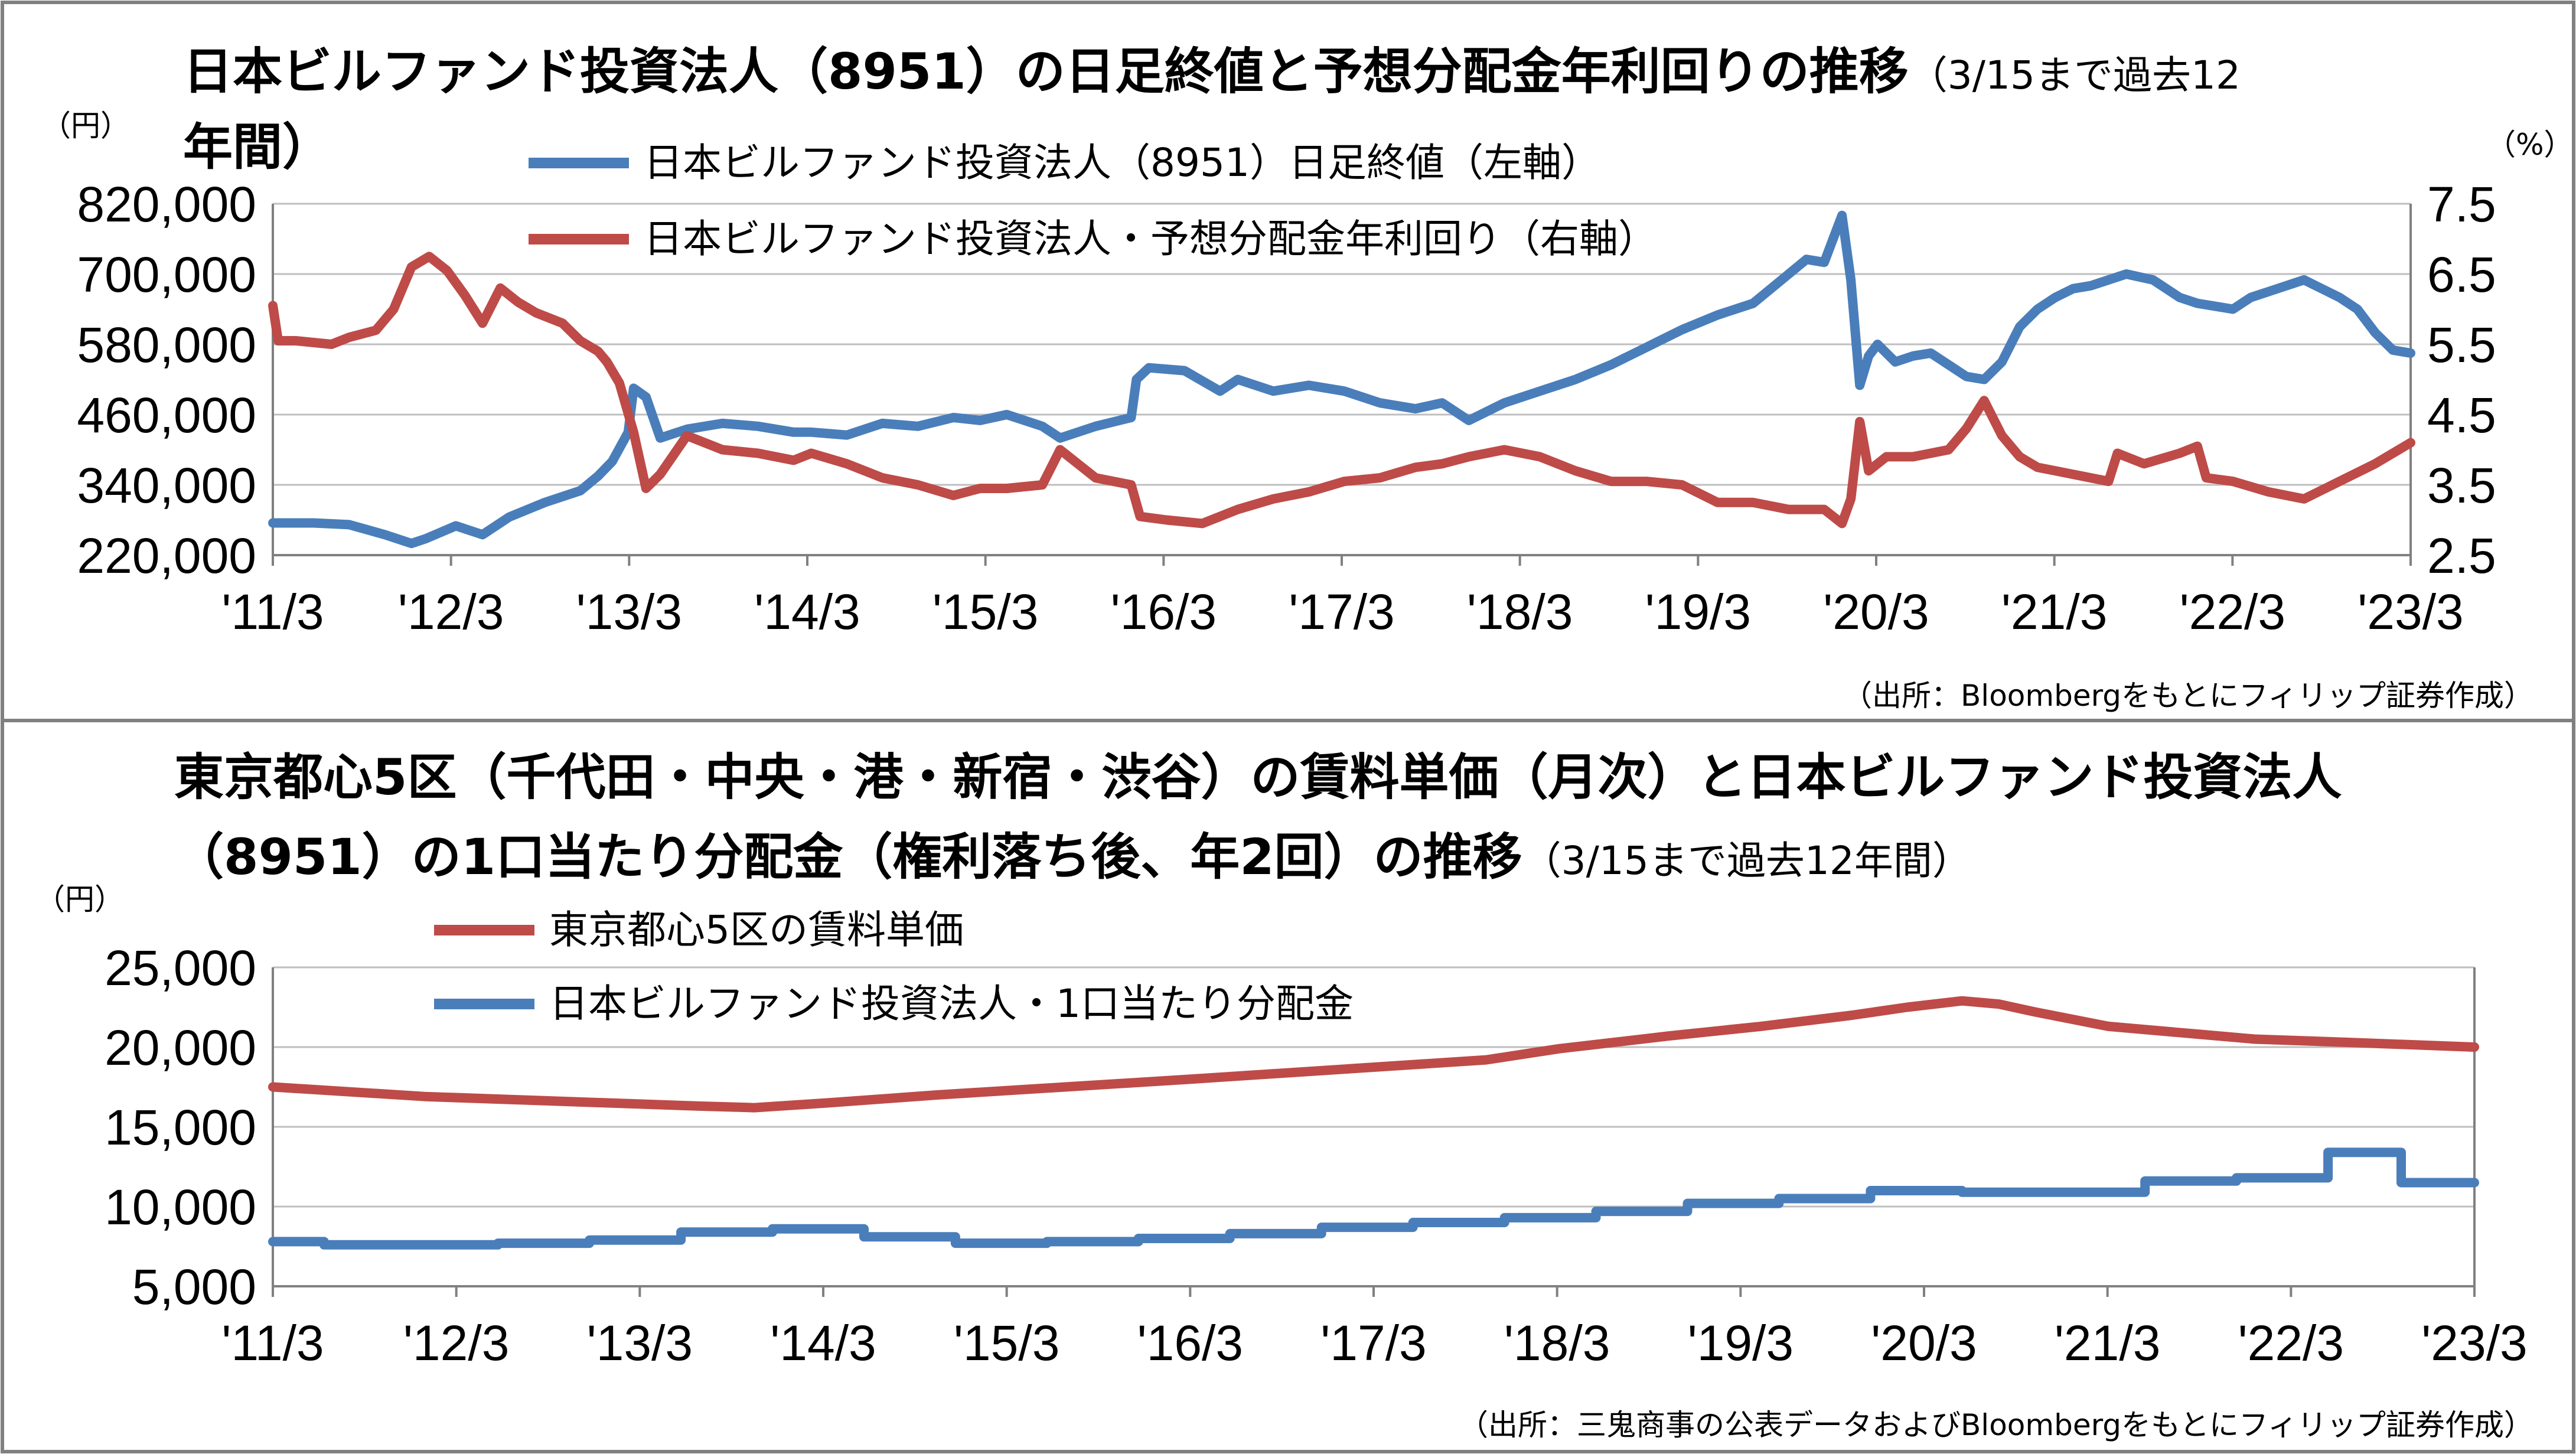 Image resolution: width=2576 pixels, height=1454 pixels. What do you see at coordinates (194, 1287) in the screenshot?
I see `y-tick-label: 5,000` at bounding box center [194, 1287].